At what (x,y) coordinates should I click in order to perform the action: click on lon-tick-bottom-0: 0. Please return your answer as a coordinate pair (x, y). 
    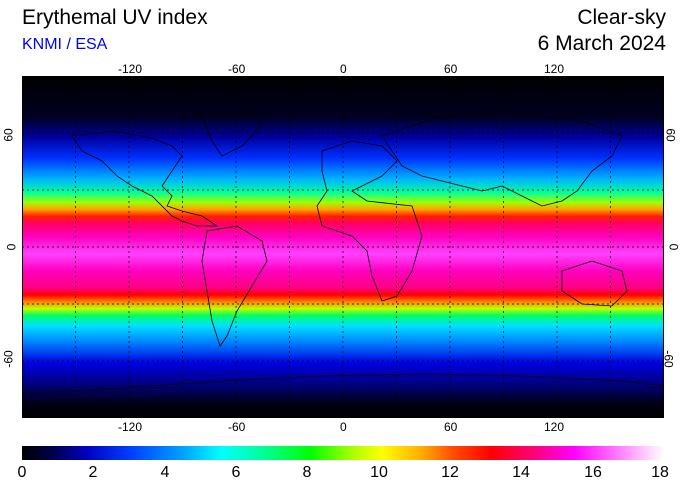
    Looking at the image, I should click on (343, 427).